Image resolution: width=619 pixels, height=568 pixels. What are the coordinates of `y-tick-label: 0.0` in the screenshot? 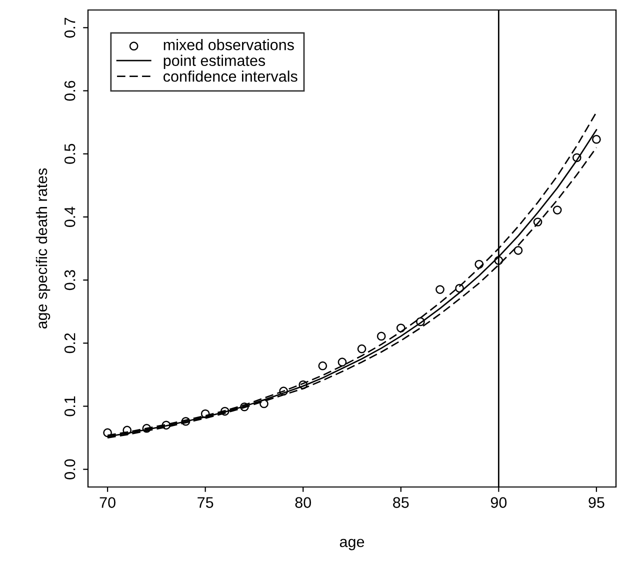 It's located at (70, 469).